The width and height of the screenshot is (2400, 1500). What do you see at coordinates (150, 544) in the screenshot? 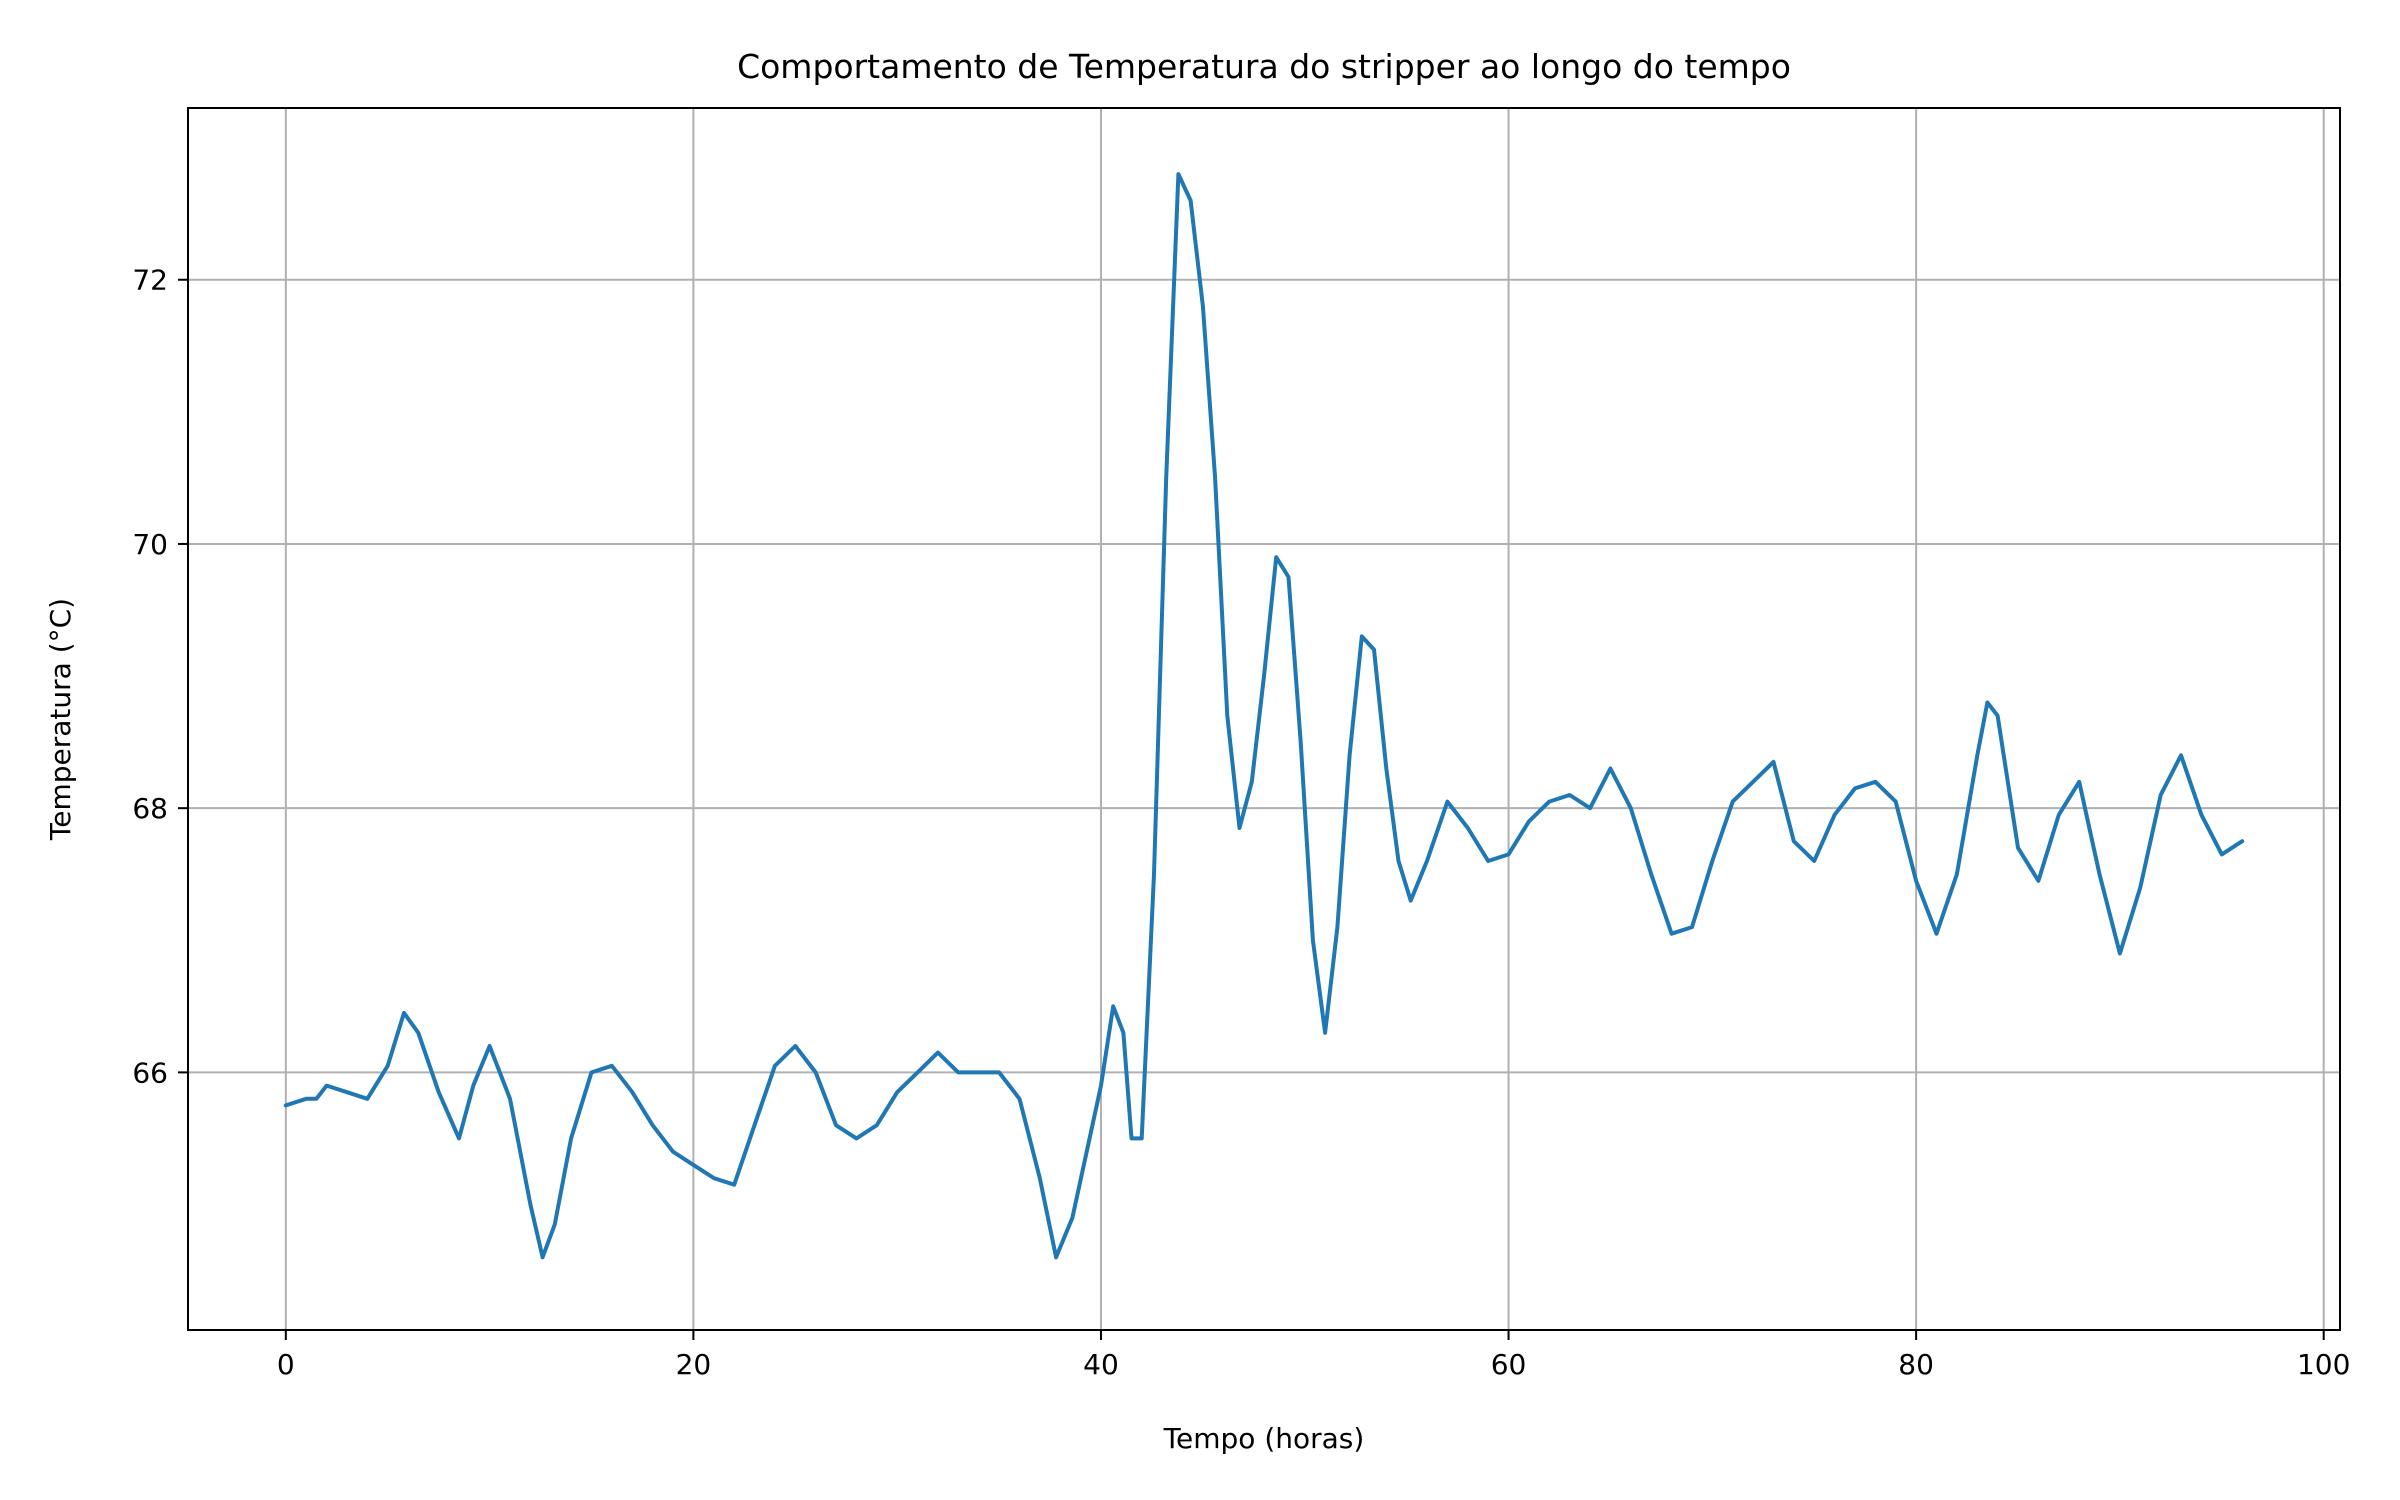
I see `y-tick-label: 70` at bounding box center [150, 544].